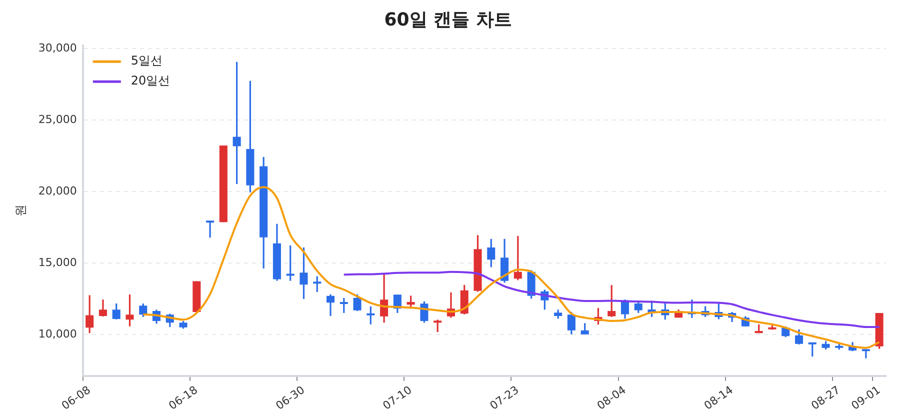  I want to click on legend-label: 20일선, so click(150, 81).